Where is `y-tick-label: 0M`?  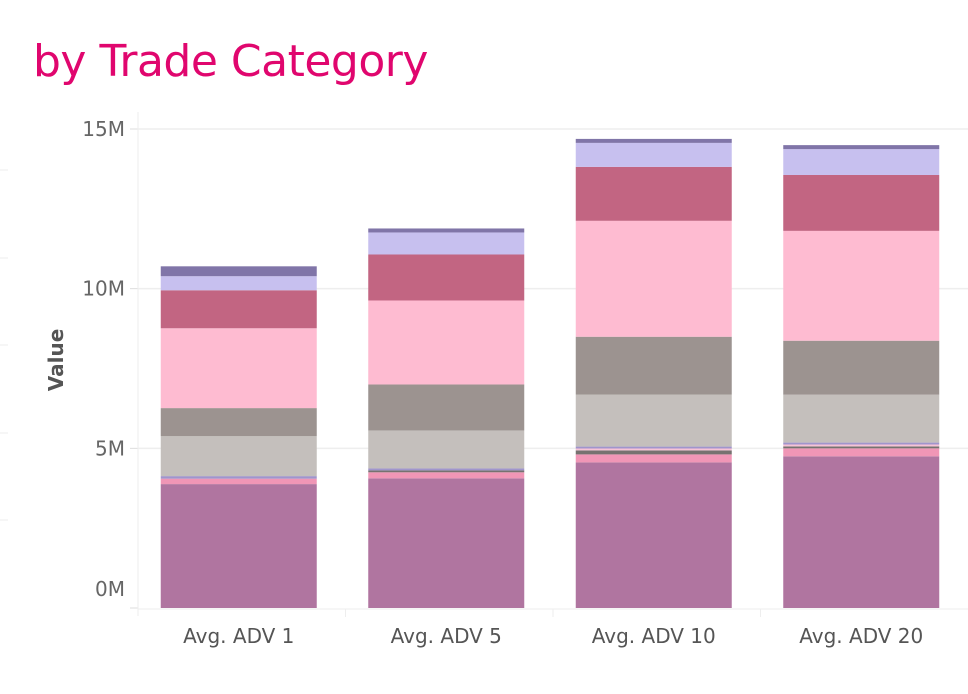 y-tick-label: 0M is located at coordinates (110, 589).